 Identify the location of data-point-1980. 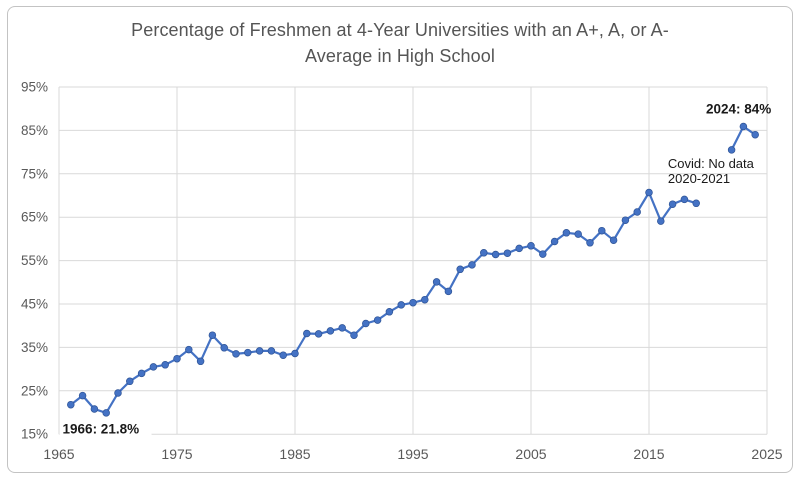
(236, 354).